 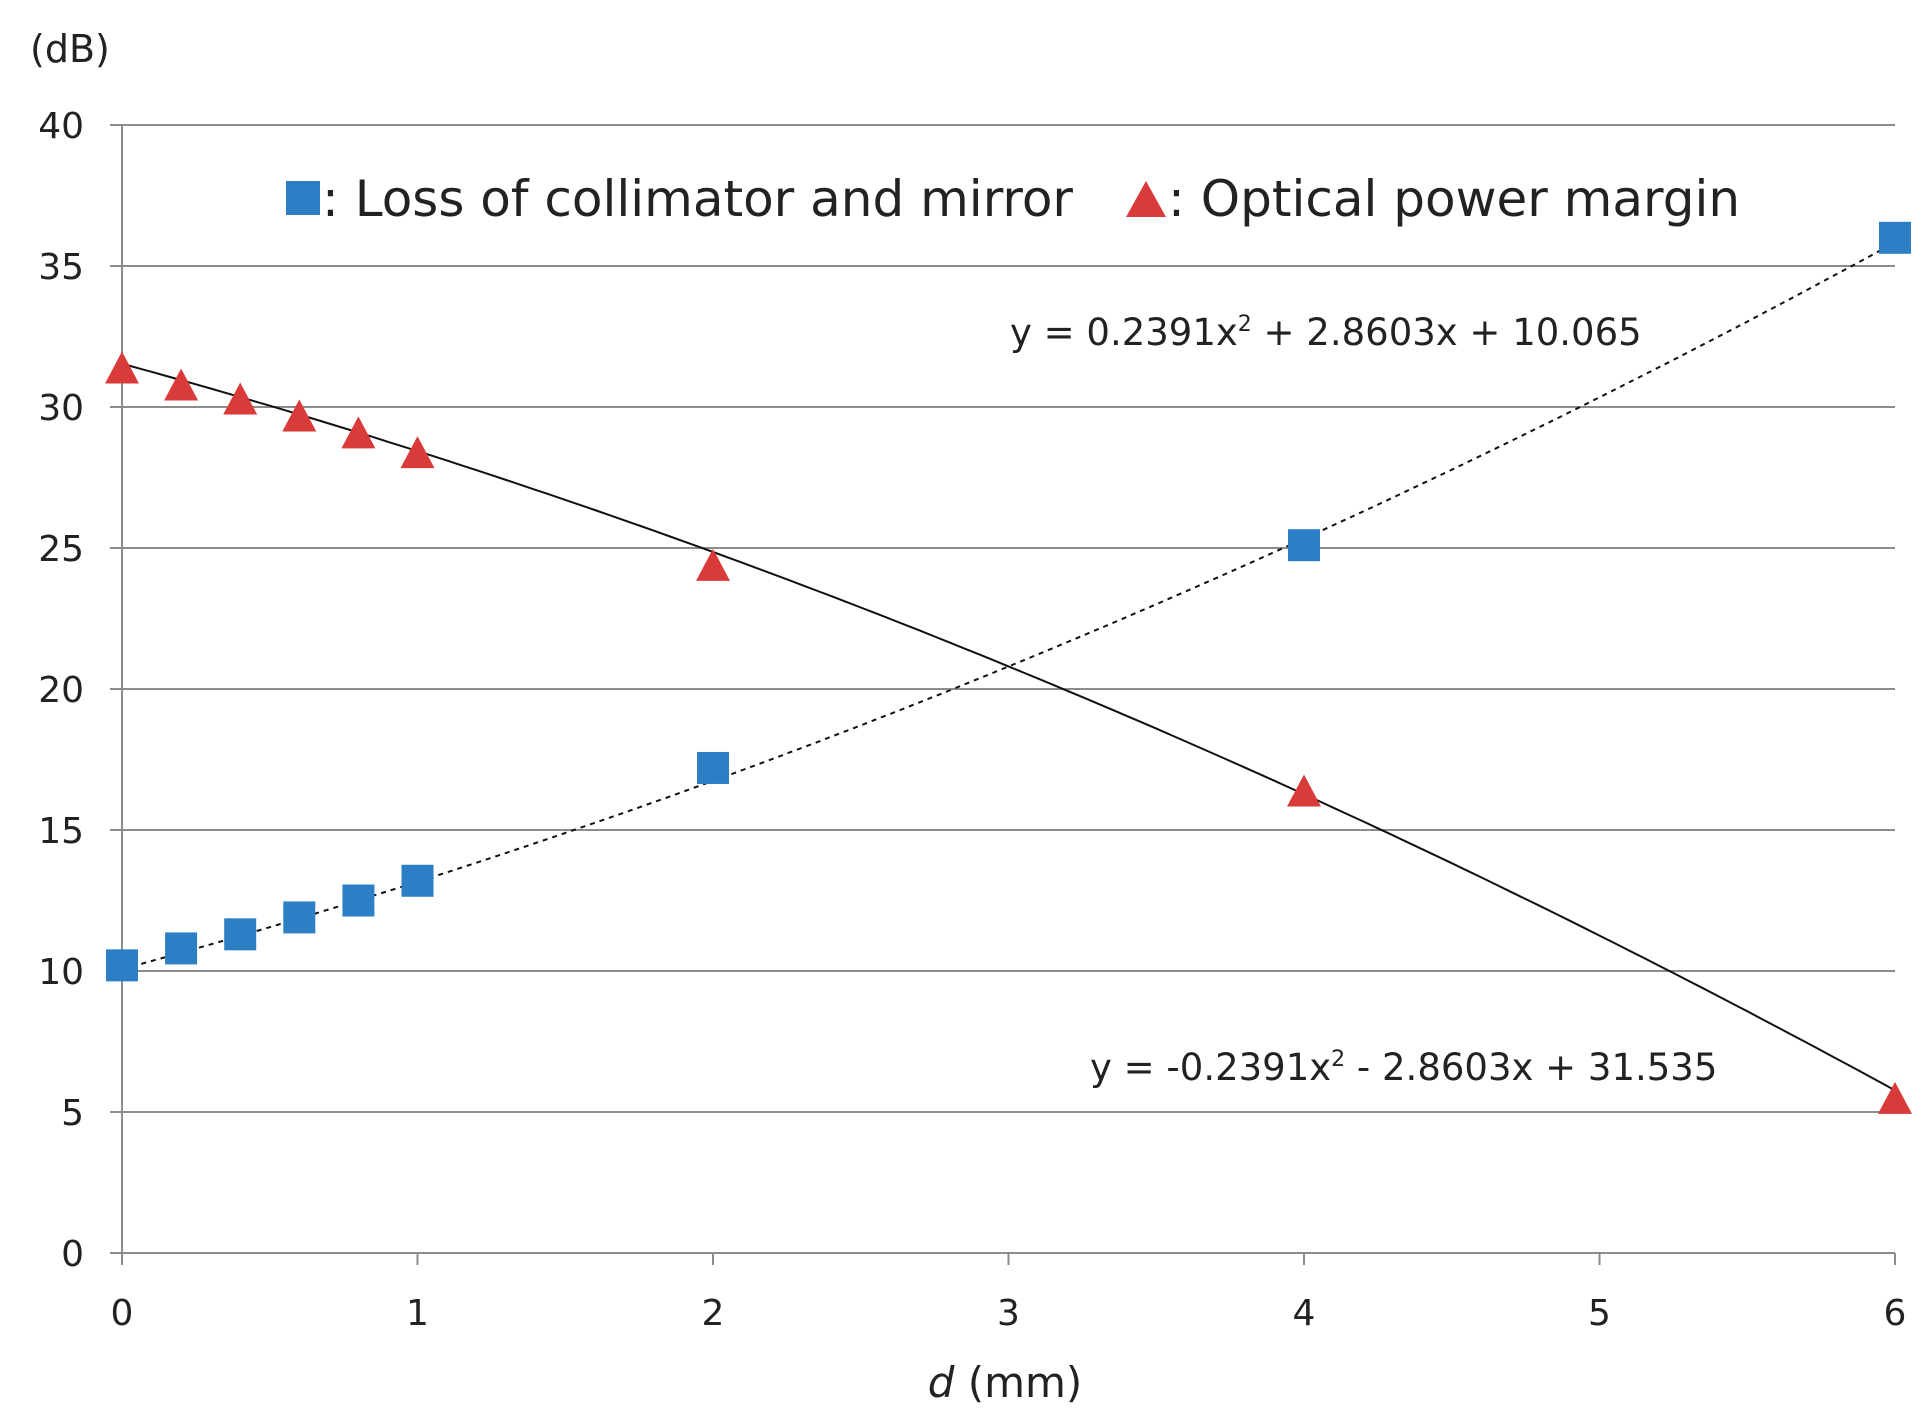 I want to click on y-tick-label: 10, so click(x=61, y=972).